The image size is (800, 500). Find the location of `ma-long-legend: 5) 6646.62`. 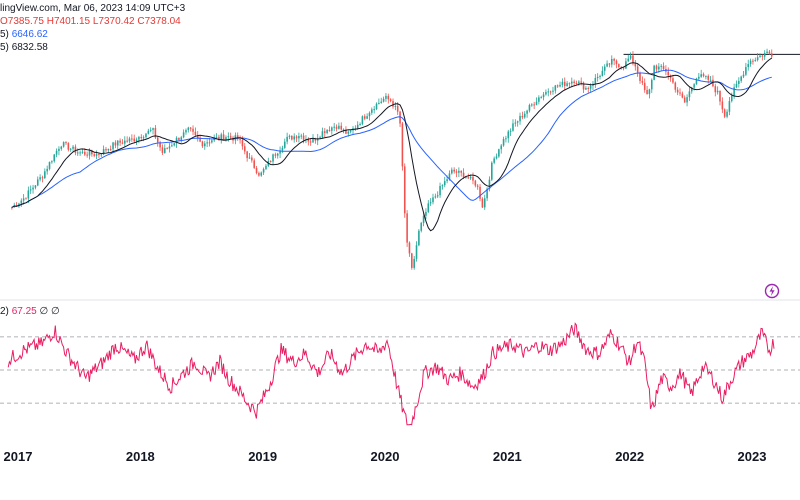

ma-long-legend: 5) 6646.62 is located at coordinates (24, 34).